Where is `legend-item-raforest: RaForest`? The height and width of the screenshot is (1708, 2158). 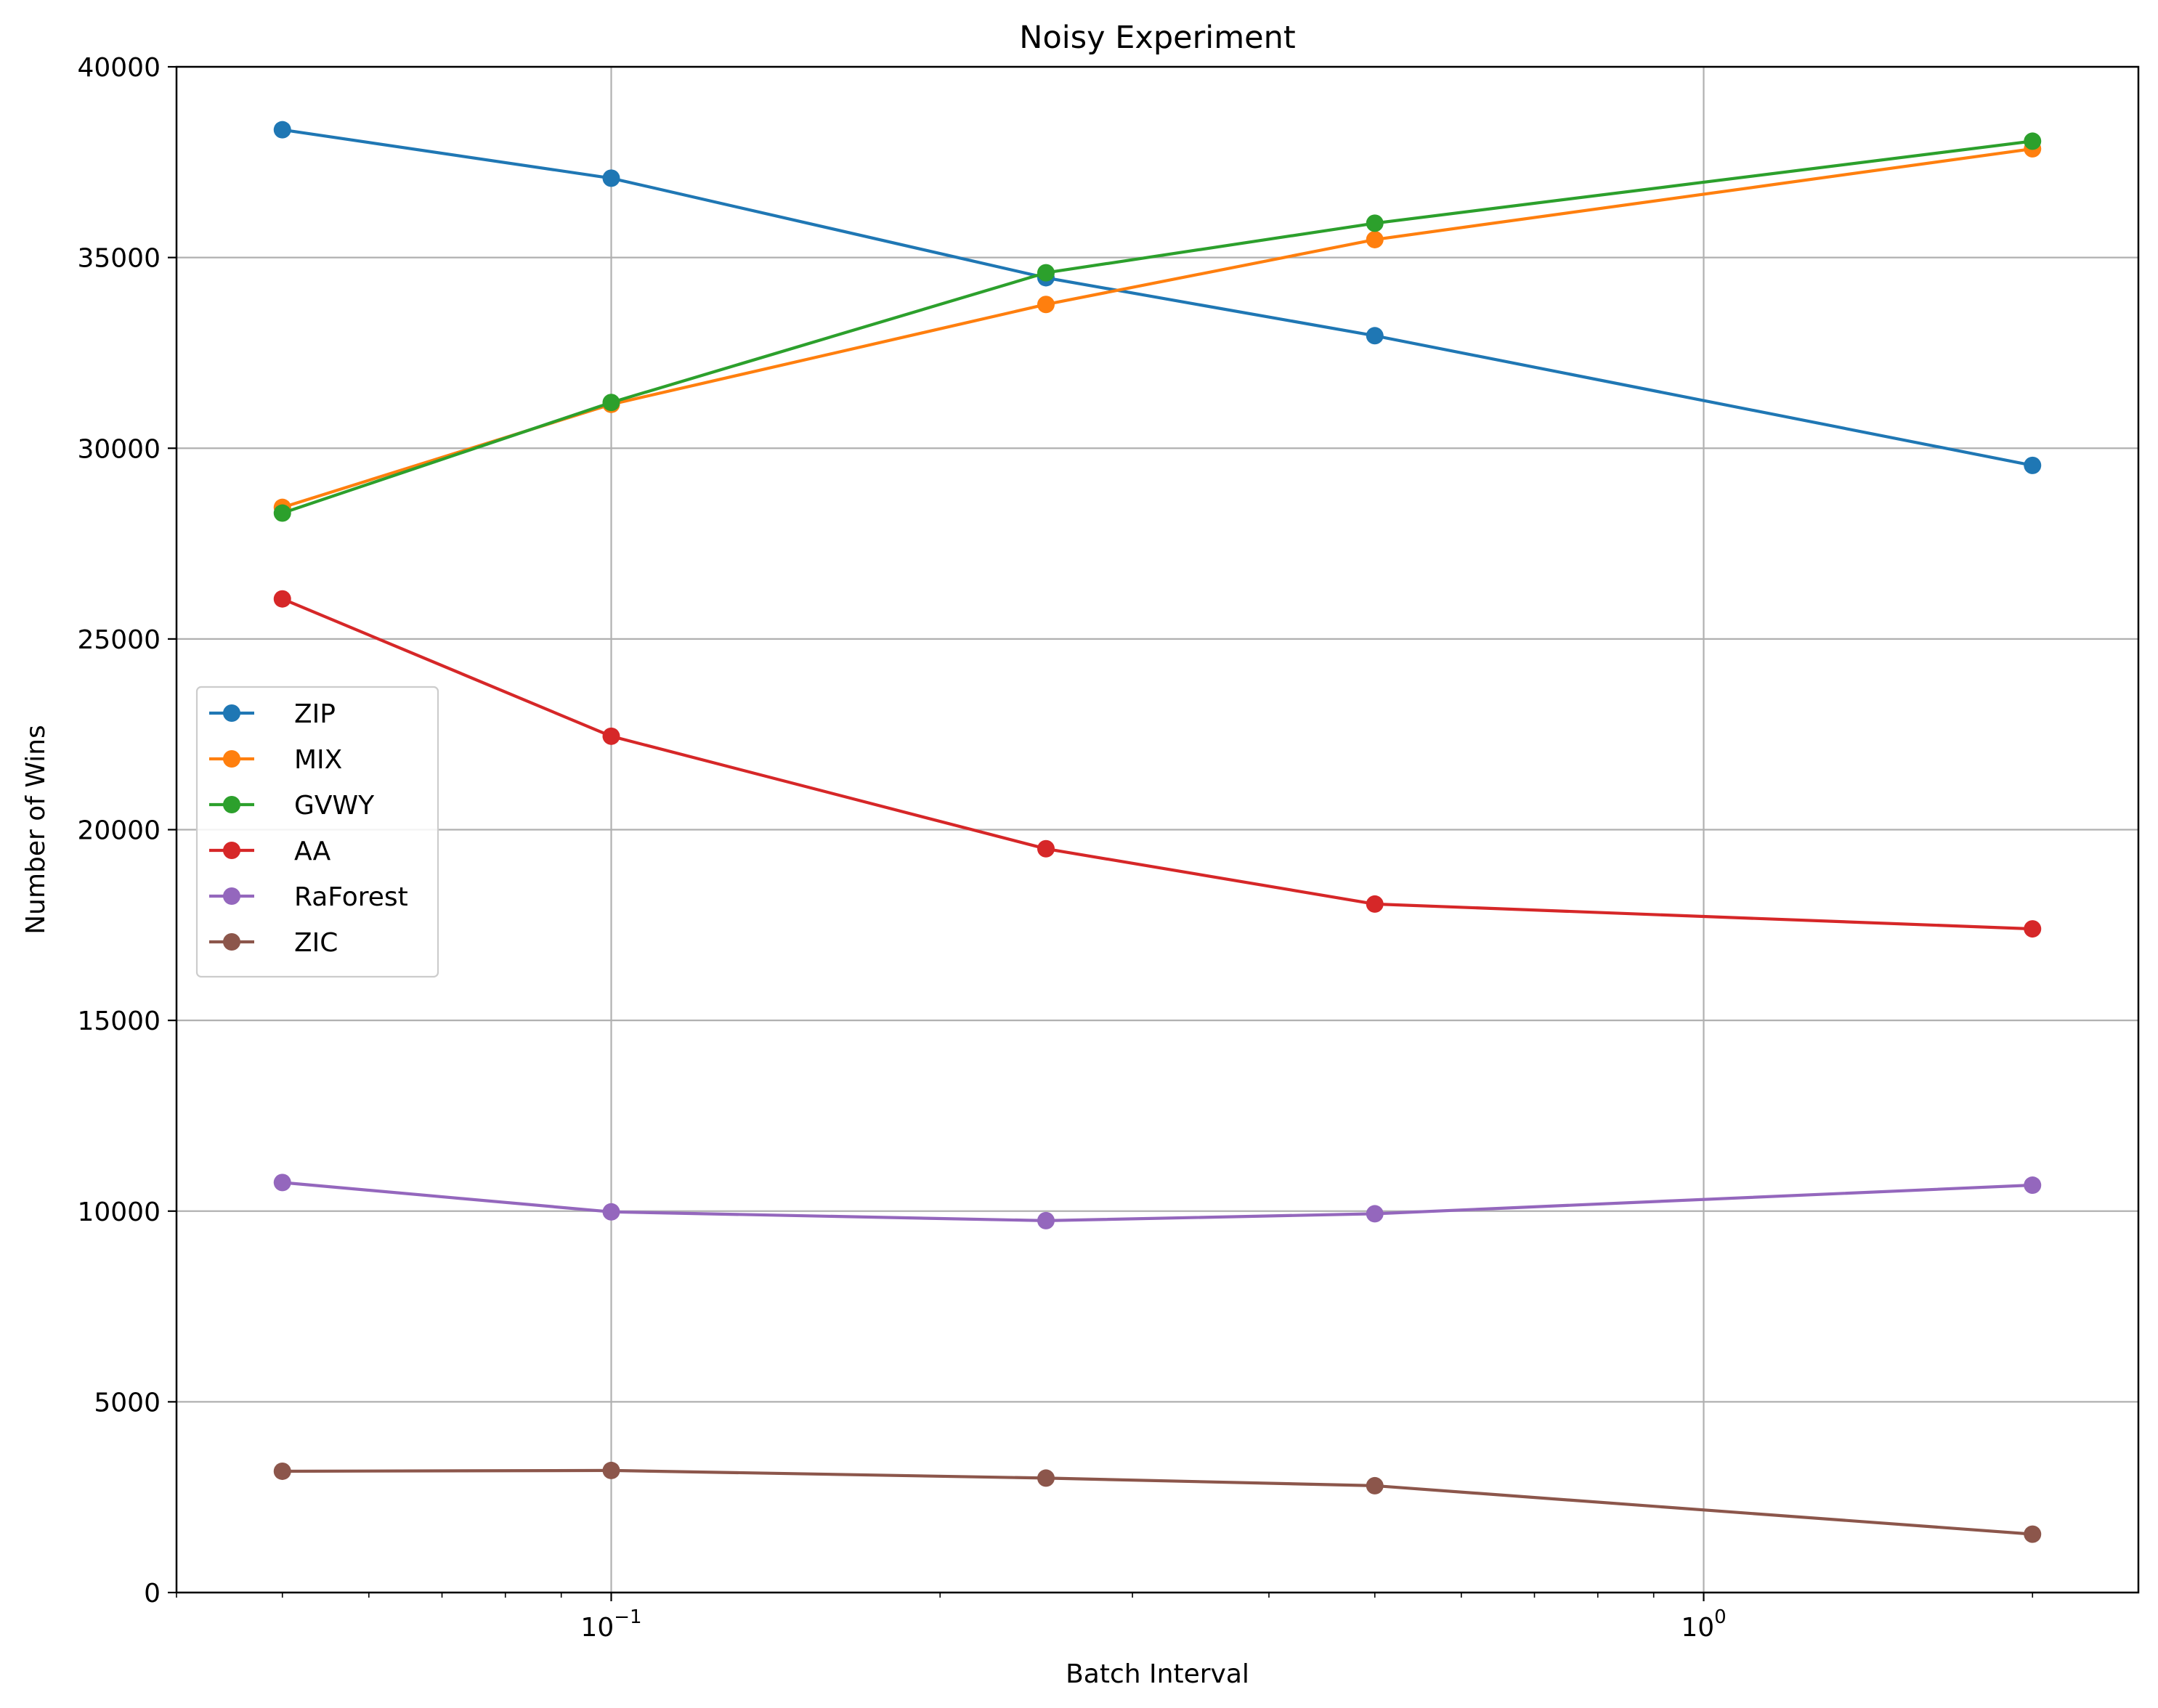 legend-item-raforest: RaForest is located at coordinates (308, 897).